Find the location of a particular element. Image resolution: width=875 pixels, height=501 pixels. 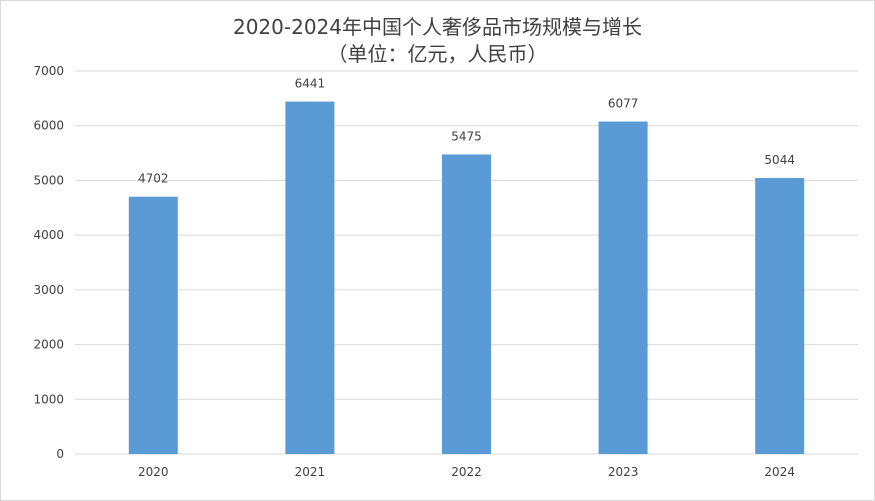

y-tick-label: 0 is located at coordinates (60, 454).